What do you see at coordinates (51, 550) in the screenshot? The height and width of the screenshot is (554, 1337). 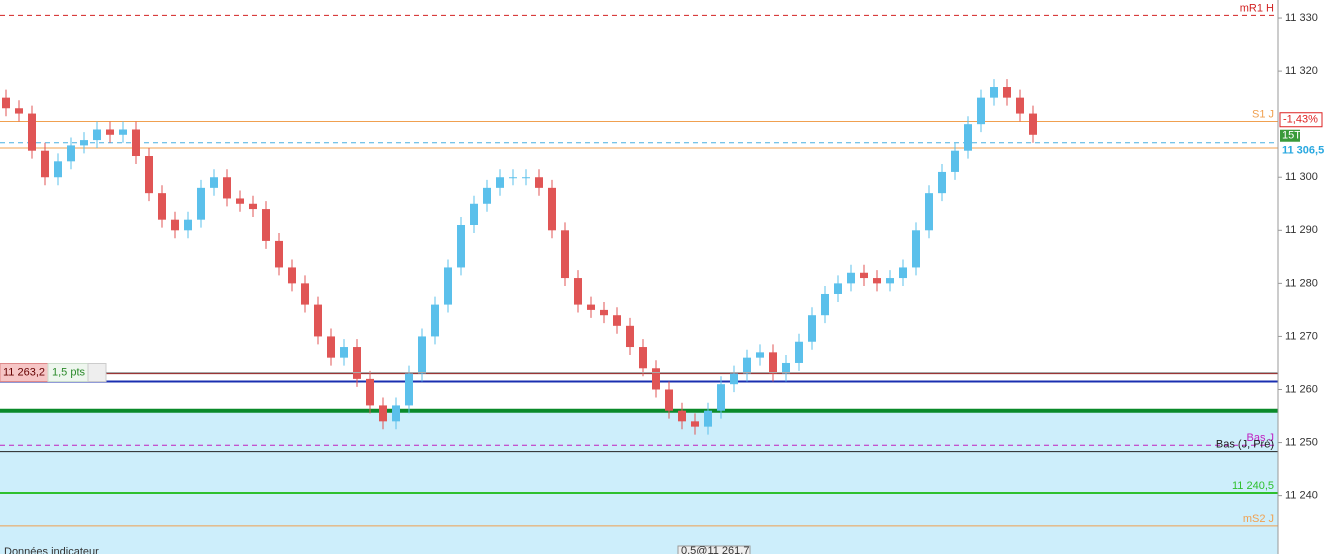 I see `footer-note: Données indicateur` at bounding box center [51, 550].